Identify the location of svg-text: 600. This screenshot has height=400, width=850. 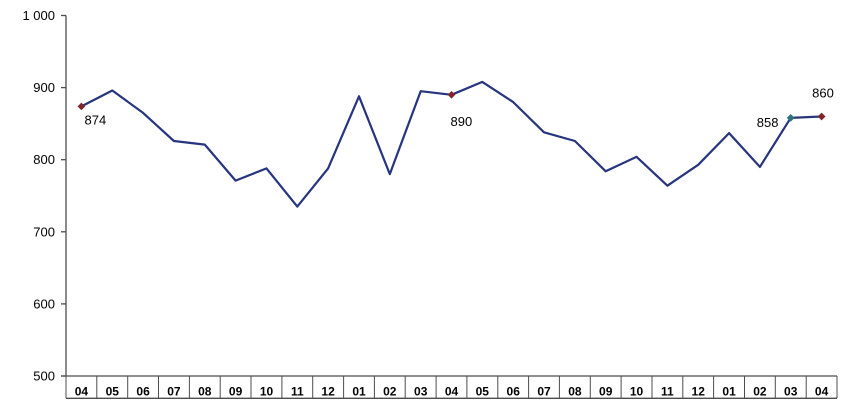
(44, 303).